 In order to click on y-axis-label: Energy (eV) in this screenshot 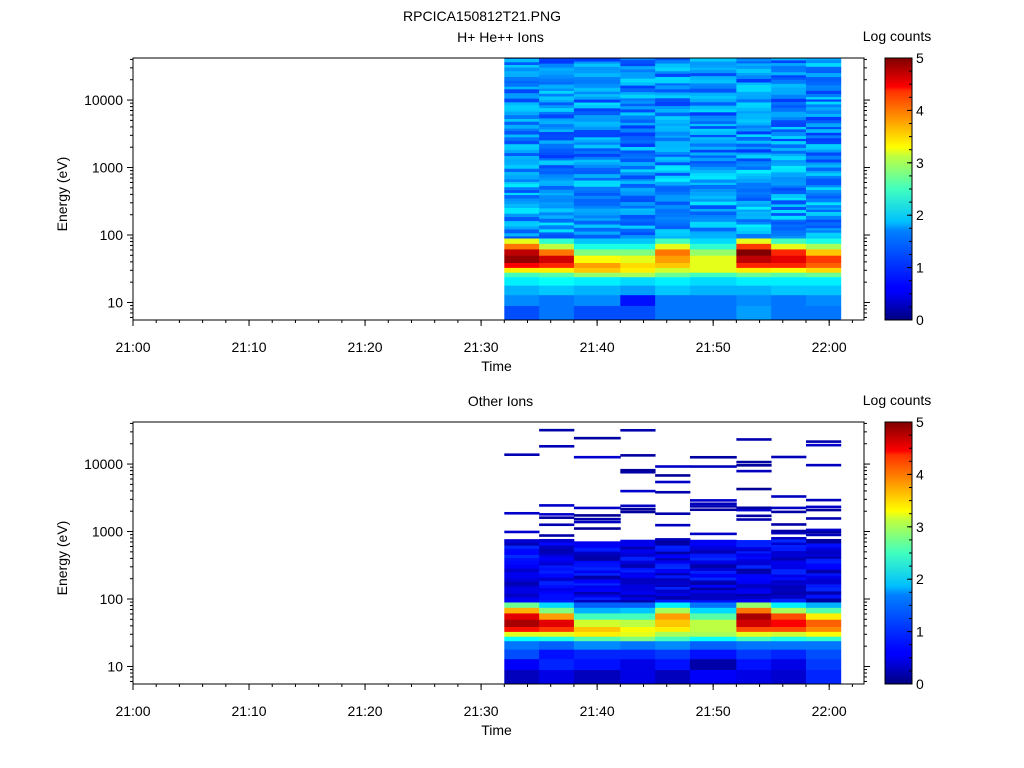, I will do `click(62, 558)`.